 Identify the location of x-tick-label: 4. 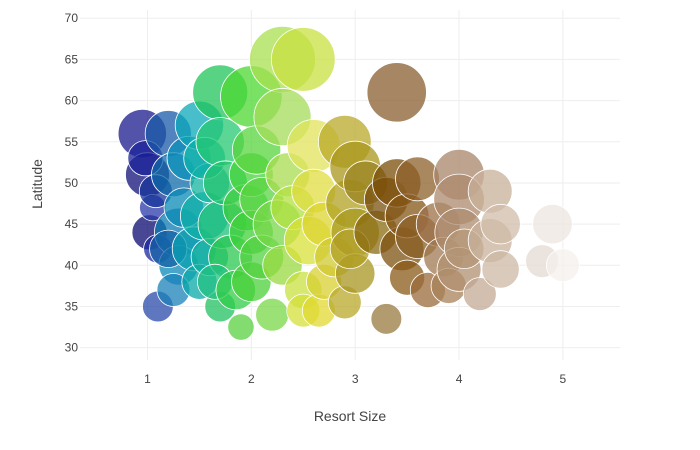
(459, 379).